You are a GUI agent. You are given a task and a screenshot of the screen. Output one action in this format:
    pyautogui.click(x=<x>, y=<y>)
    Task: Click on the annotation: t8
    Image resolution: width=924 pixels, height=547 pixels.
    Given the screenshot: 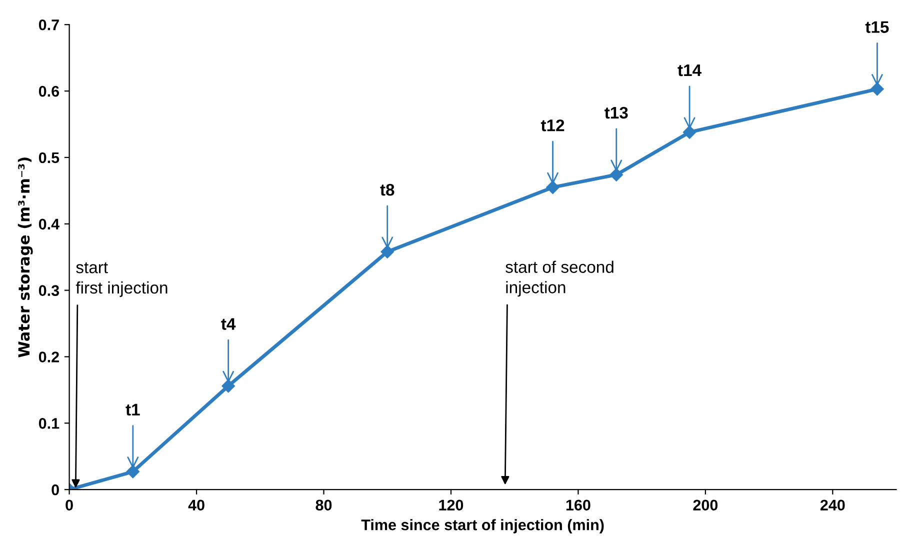 What is the action you would take?
    pyautogui.click(x=387, y=190)
    